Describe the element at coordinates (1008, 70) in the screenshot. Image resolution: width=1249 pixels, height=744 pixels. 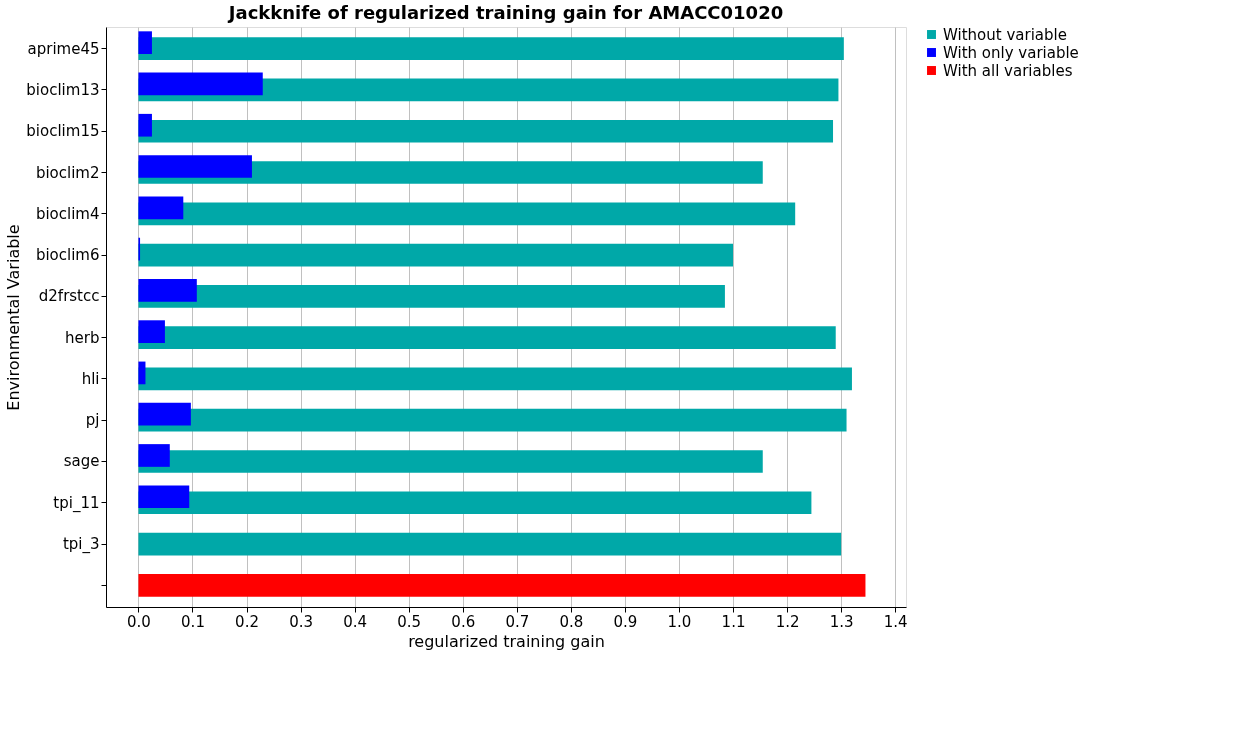
I see `legend-label: With all variables` at that location.